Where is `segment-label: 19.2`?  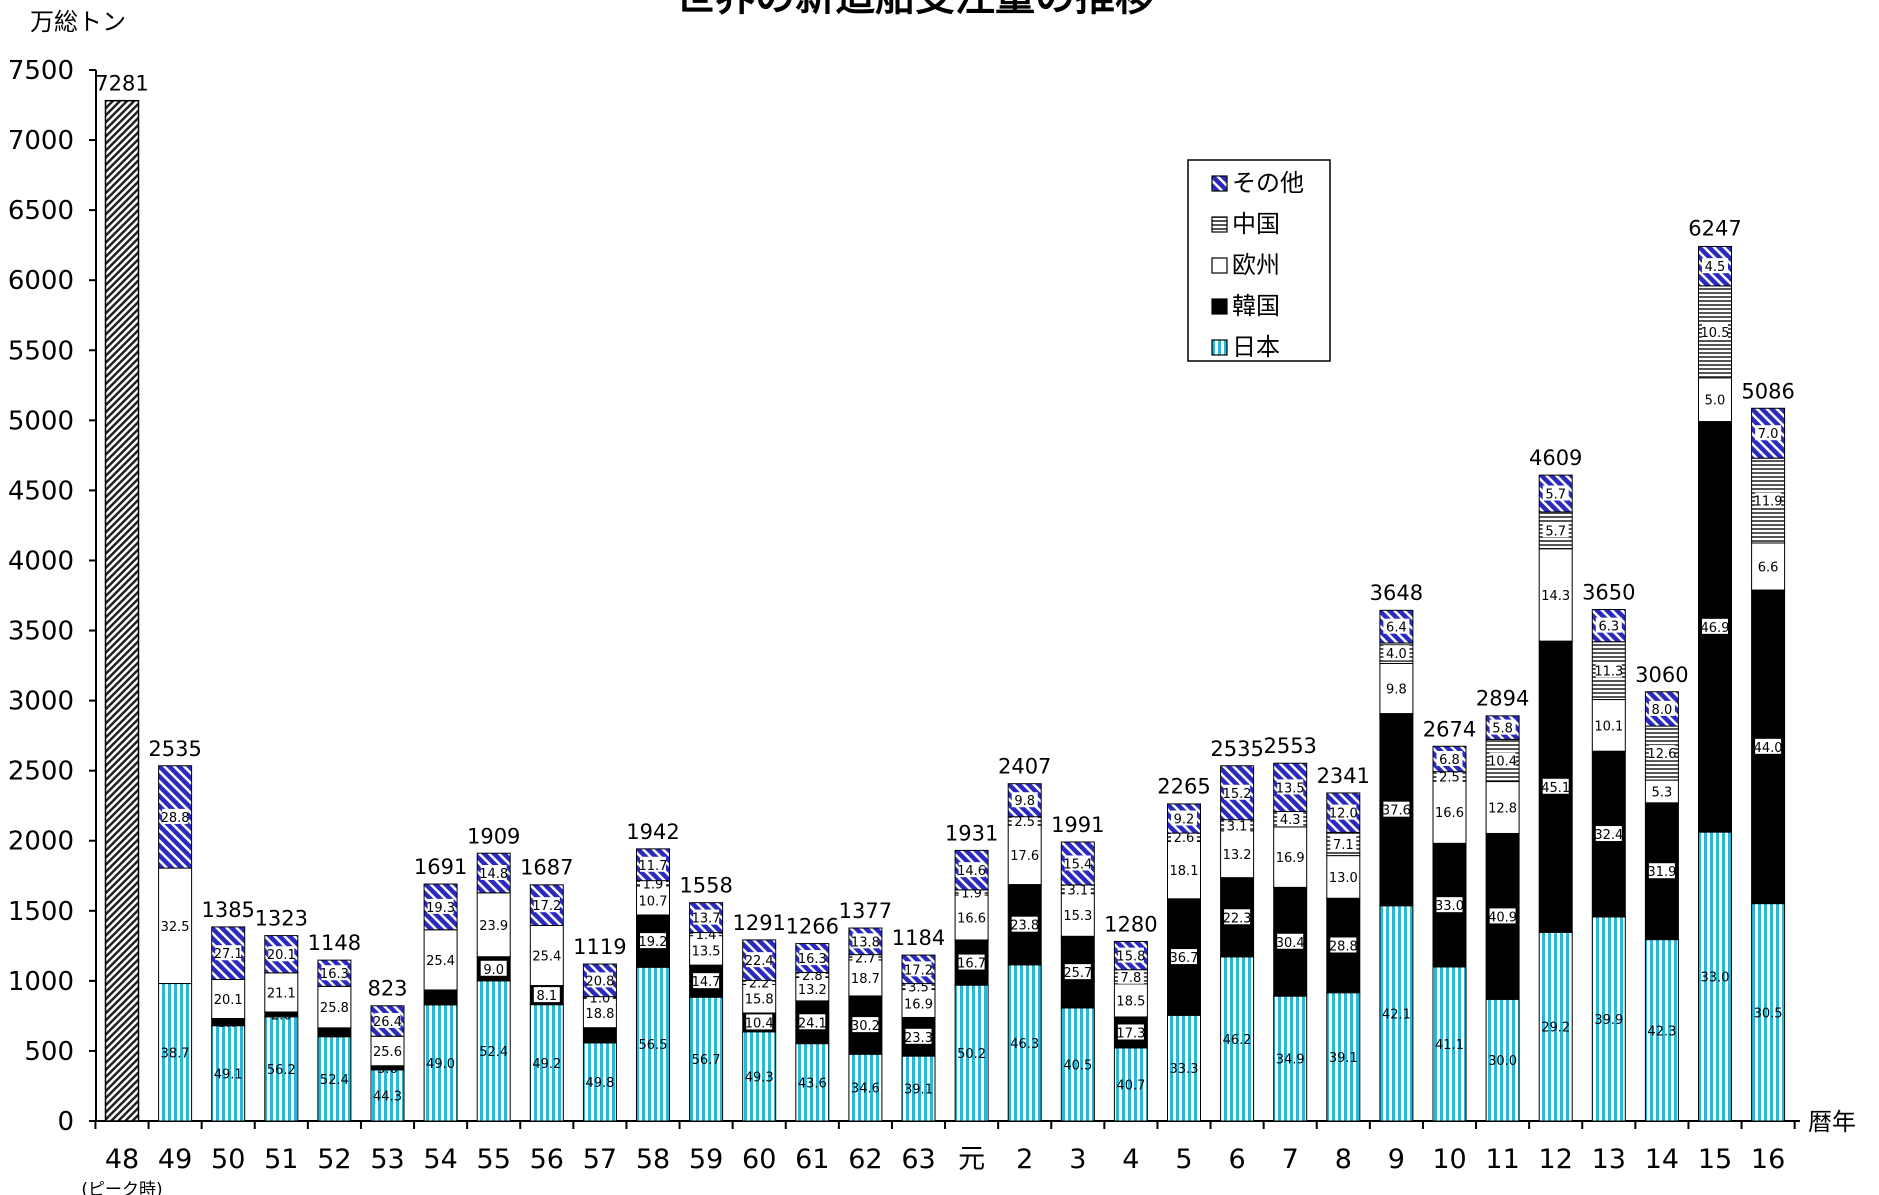
segment-label: 19.2 is located at coordinates (653, 942).